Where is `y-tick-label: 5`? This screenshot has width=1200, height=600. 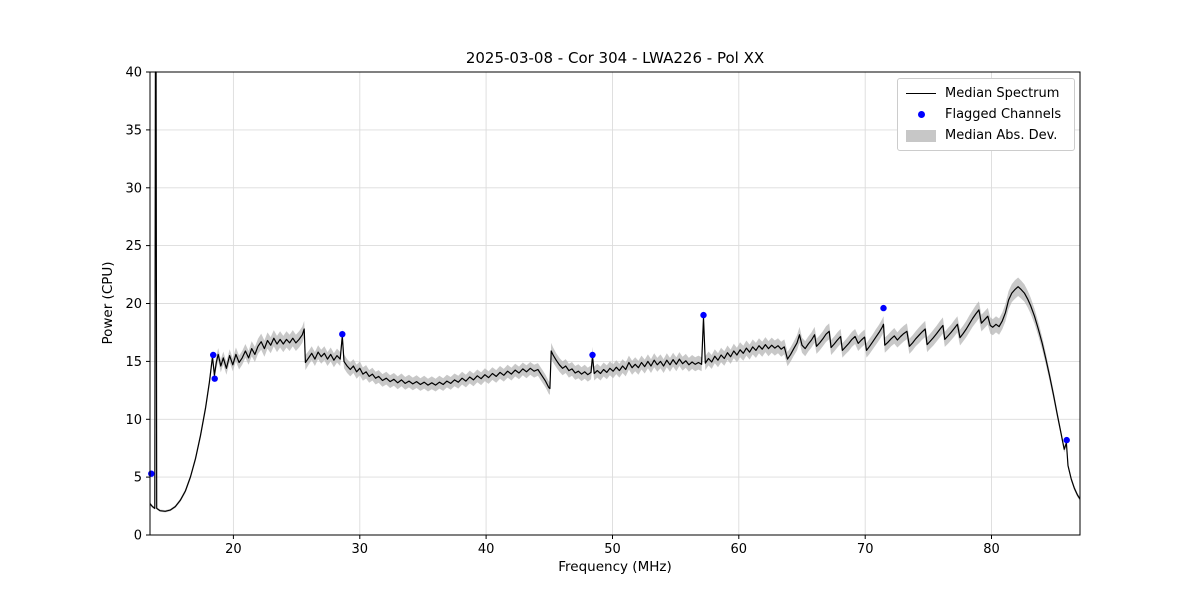 y-tick-label: 5 is located at coordinates (138, 478).